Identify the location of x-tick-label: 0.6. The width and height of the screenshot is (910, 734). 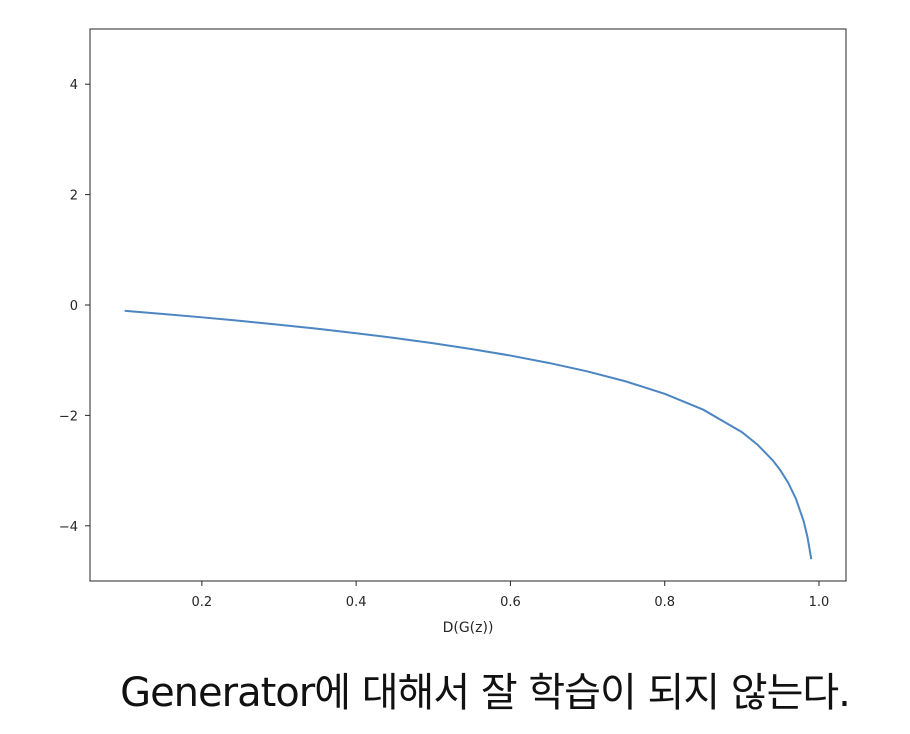
(510, 602).